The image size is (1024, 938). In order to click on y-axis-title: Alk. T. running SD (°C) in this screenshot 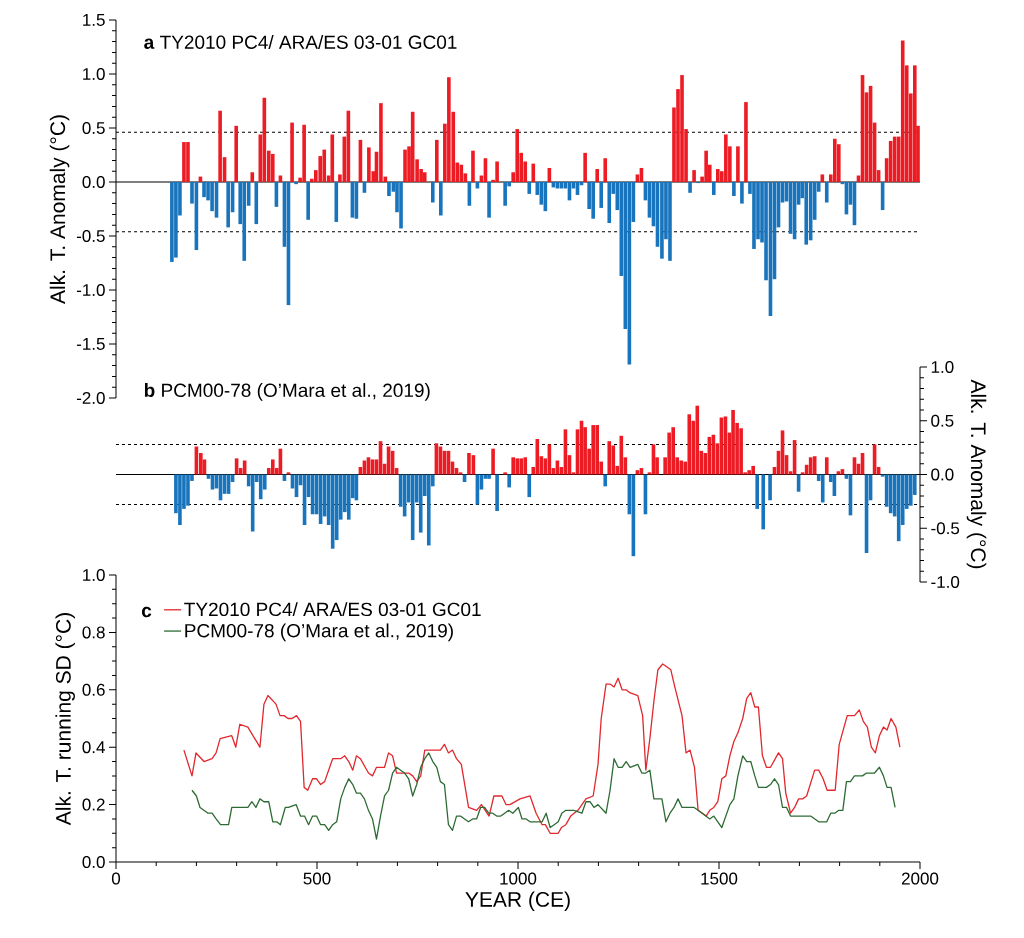, I will do `click(65, 719)`.